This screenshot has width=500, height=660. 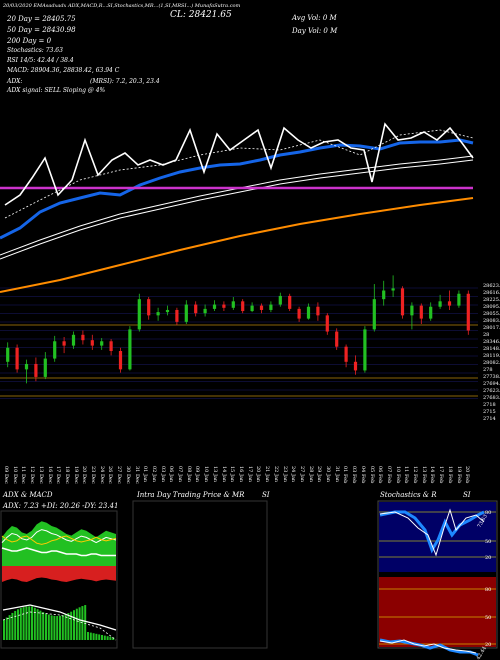 What do you see at coordinates (362, 475) in the screenshot?
I see `x-tick-label: 04 Feb` at bounding box center [362, 475].